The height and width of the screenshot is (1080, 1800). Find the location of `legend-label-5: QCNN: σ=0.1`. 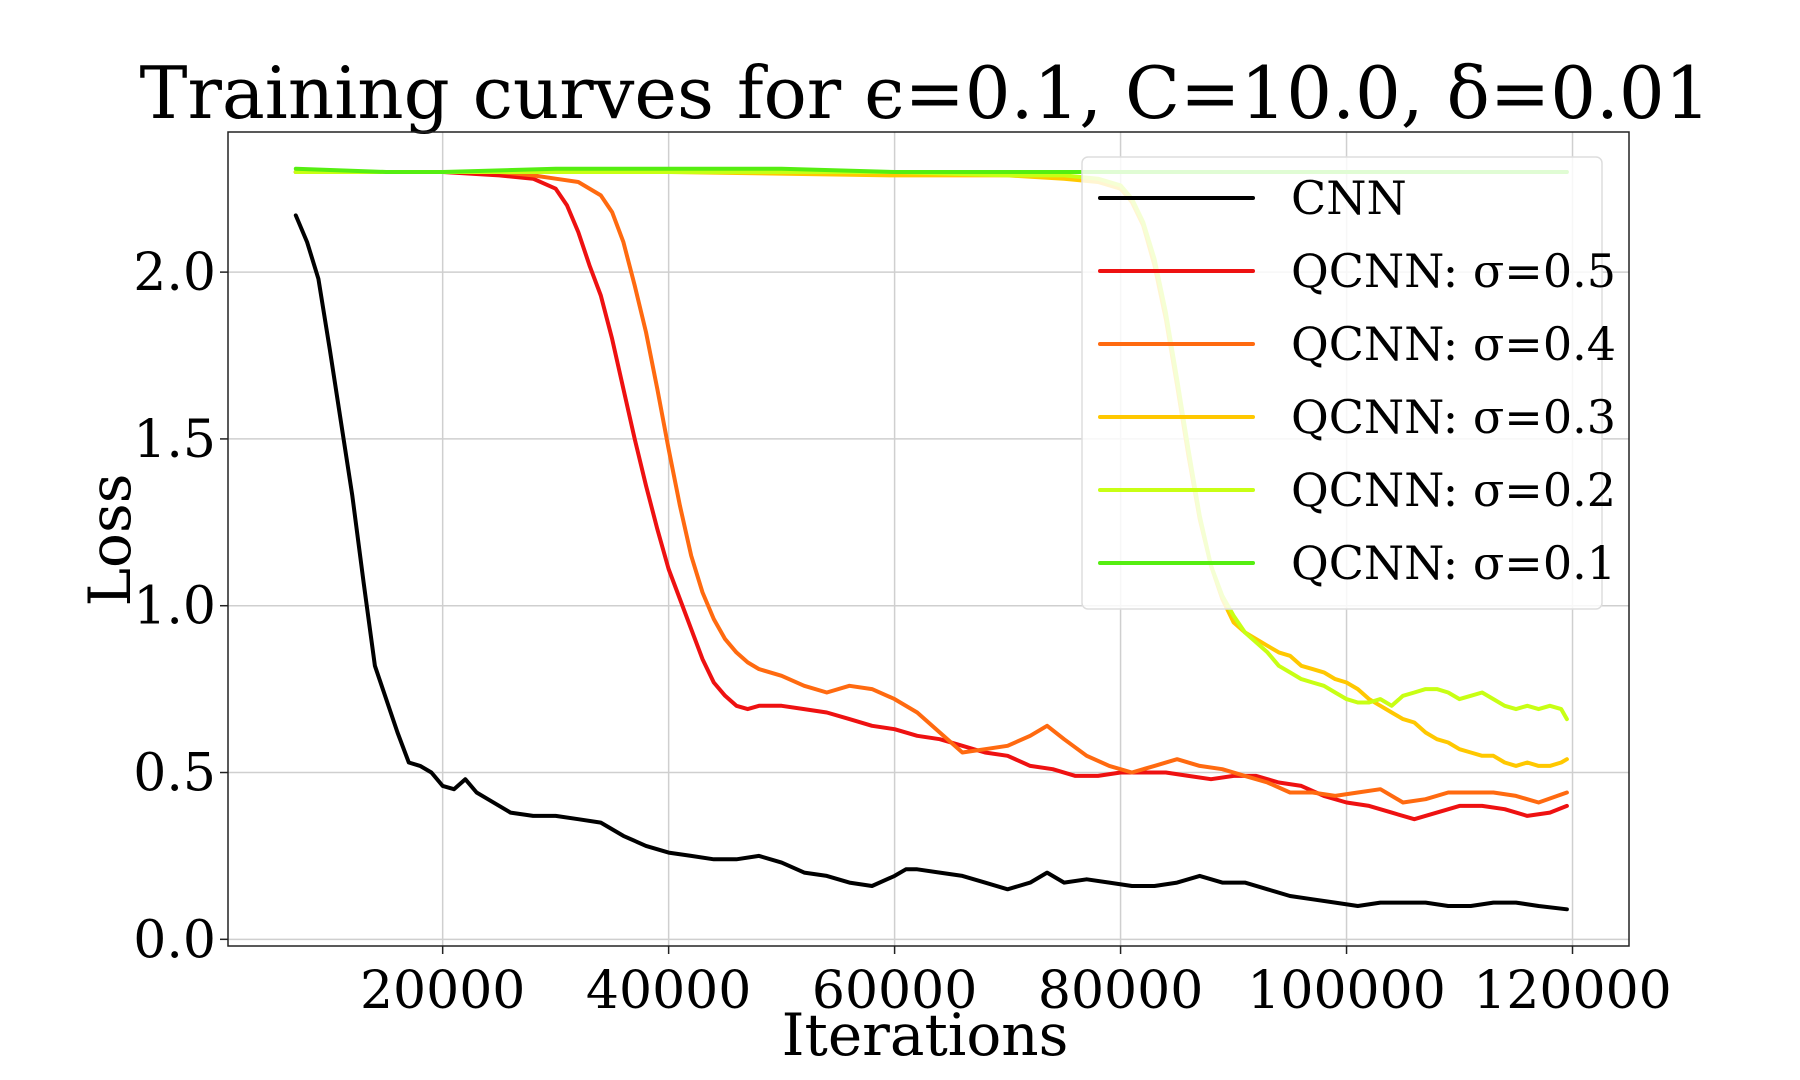

legend-label-5: QCNN: σ=0.1 is located at coordinates (1453, 563).